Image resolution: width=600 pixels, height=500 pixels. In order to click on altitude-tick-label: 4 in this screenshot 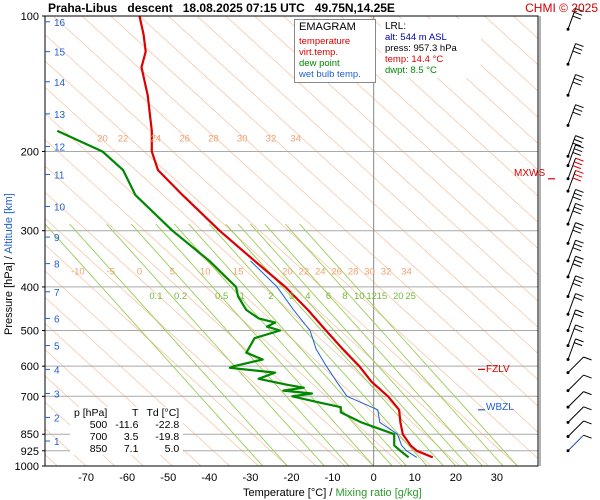, I will do `click(57, 370)`.